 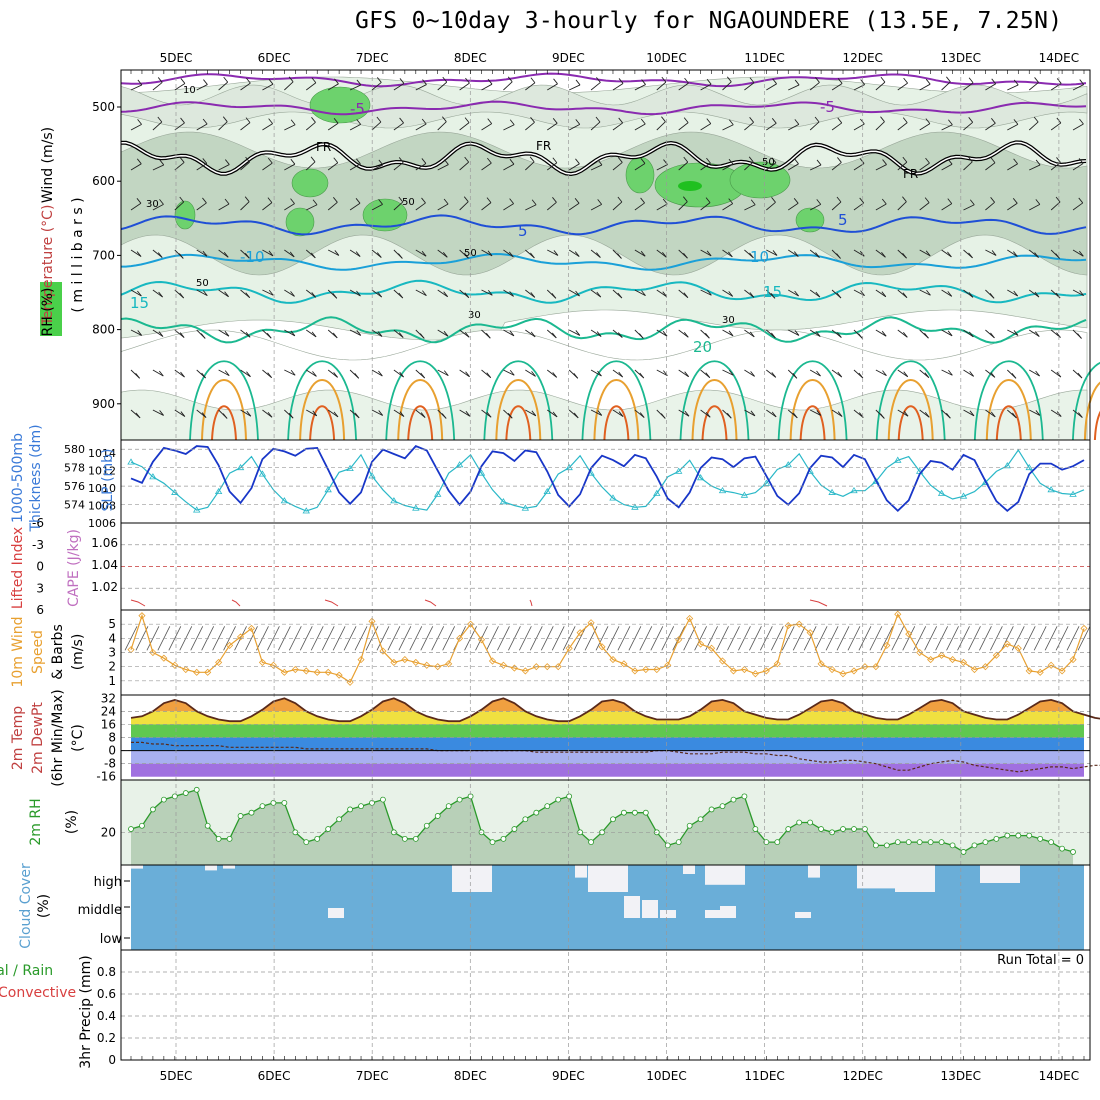 What do you see at coordinates (605, 1005) in the screenshot?
I see `precip-panel-frame` at bounding box center [605, 1005].